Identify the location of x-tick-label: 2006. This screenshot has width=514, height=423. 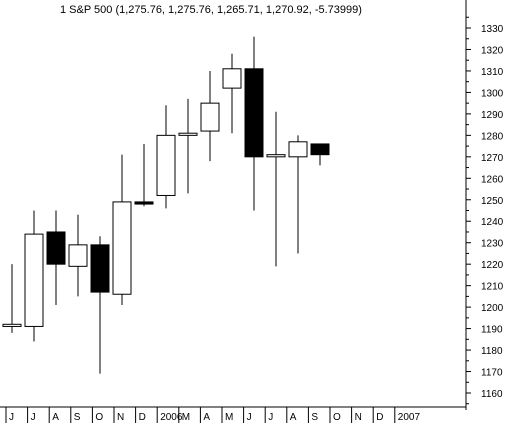
(171, 417).